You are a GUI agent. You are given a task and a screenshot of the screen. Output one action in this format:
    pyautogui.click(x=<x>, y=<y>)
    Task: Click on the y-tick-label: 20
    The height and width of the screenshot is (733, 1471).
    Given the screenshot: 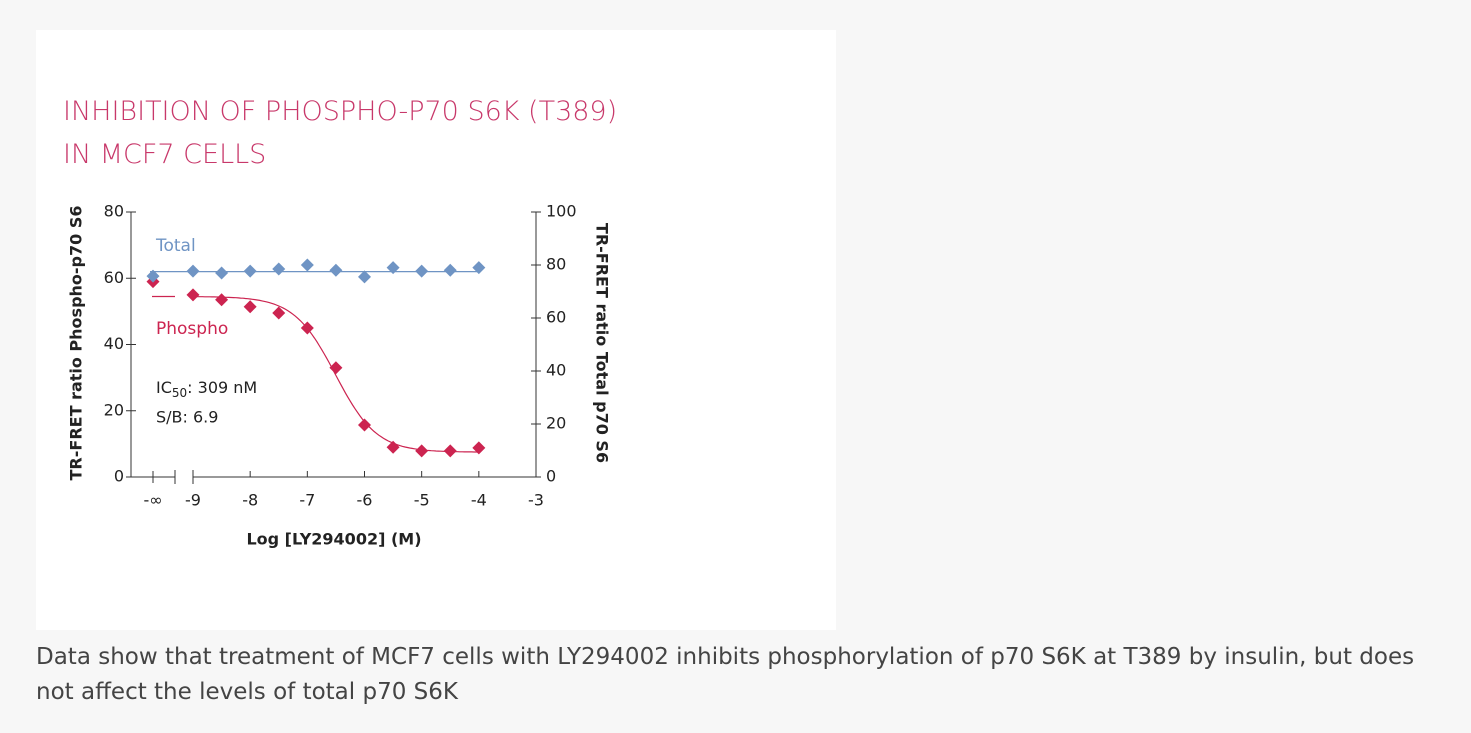 What is the action you would take?
    pyautogui.click(x=114, y=409)
    